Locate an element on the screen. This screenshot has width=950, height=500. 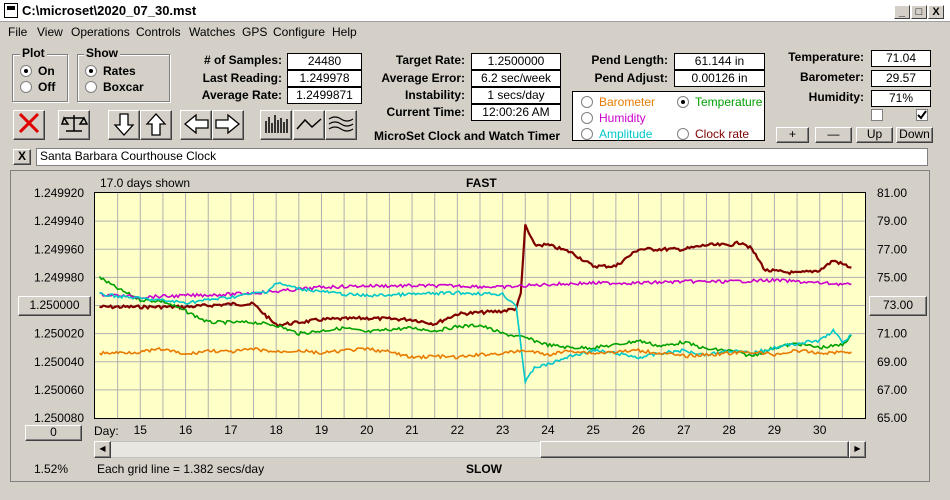
average-error-value: 6.2 sec/week is located at coordinates (516, 78).